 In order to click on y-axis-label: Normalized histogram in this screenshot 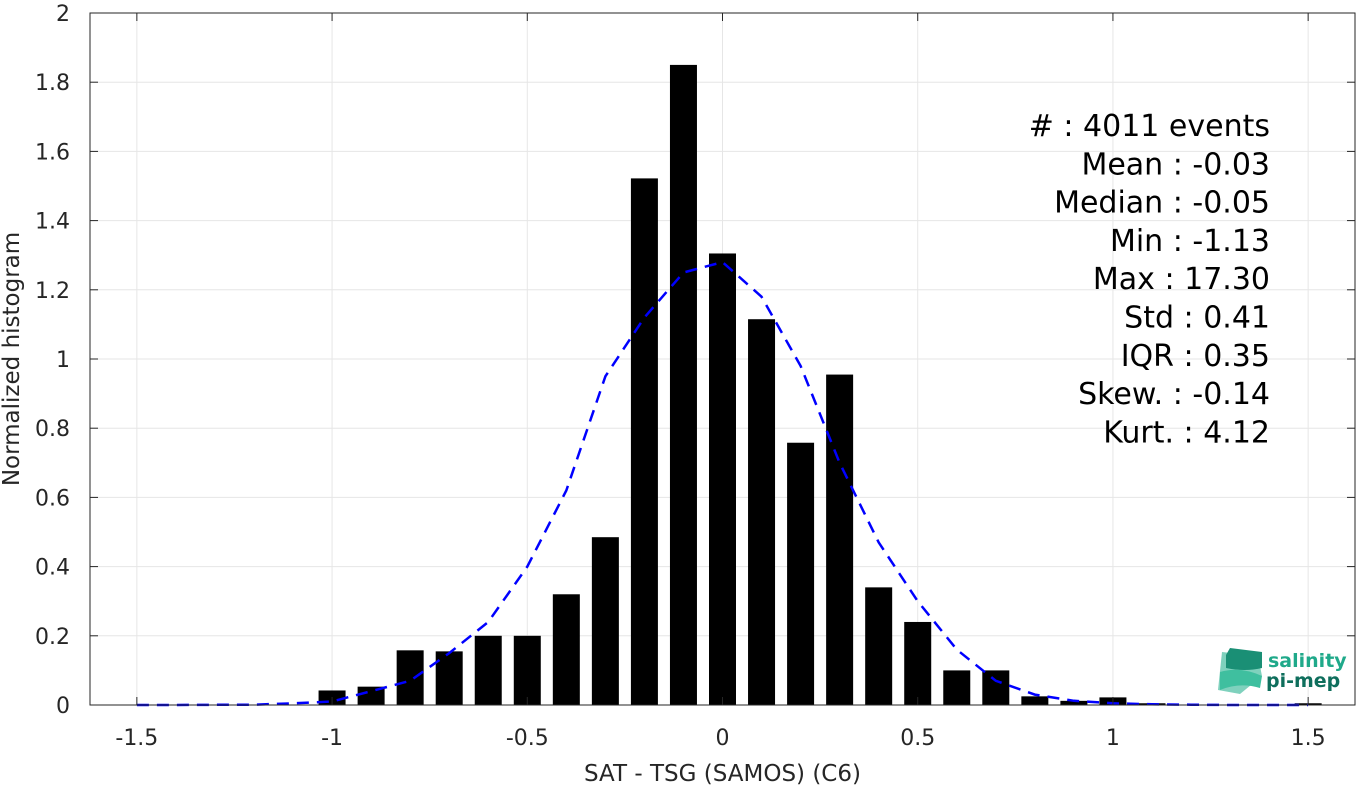, I will do `click(12, 359)`.